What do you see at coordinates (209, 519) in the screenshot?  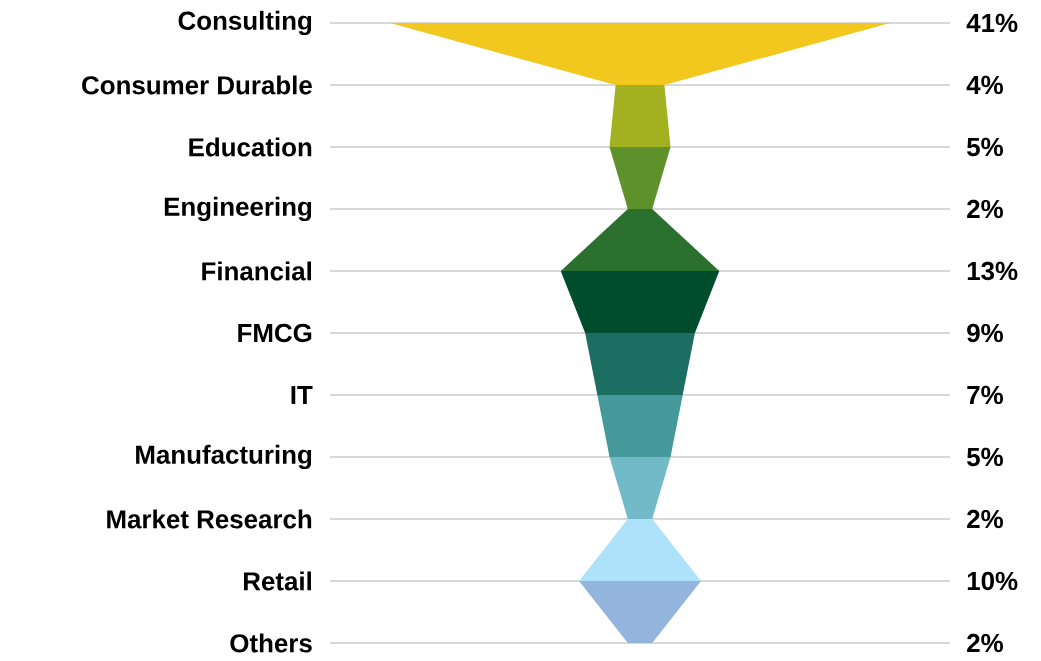 I see `category-label: Market Research` at bounding box center [209, 519].